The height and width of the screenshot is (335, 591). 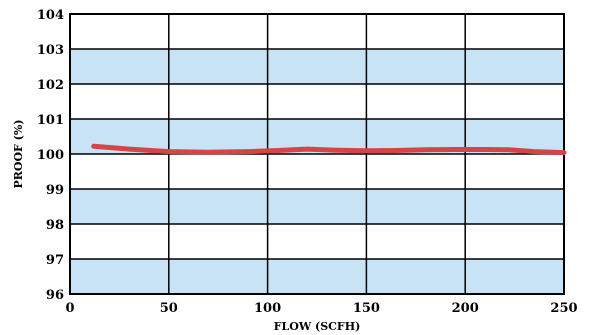 I want to click on y-tick-label: 96, so click(x=55, y=295).